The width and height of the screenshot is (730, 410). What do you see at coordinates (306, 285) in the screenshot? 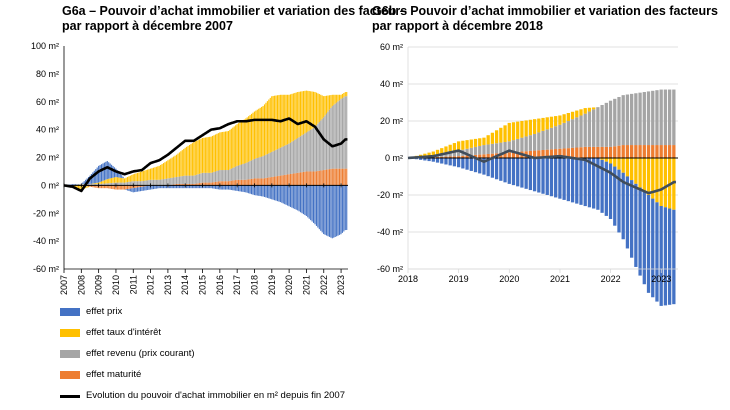
I see `chart-a-xtick-label: 2021` at bounding box center [306, 285].